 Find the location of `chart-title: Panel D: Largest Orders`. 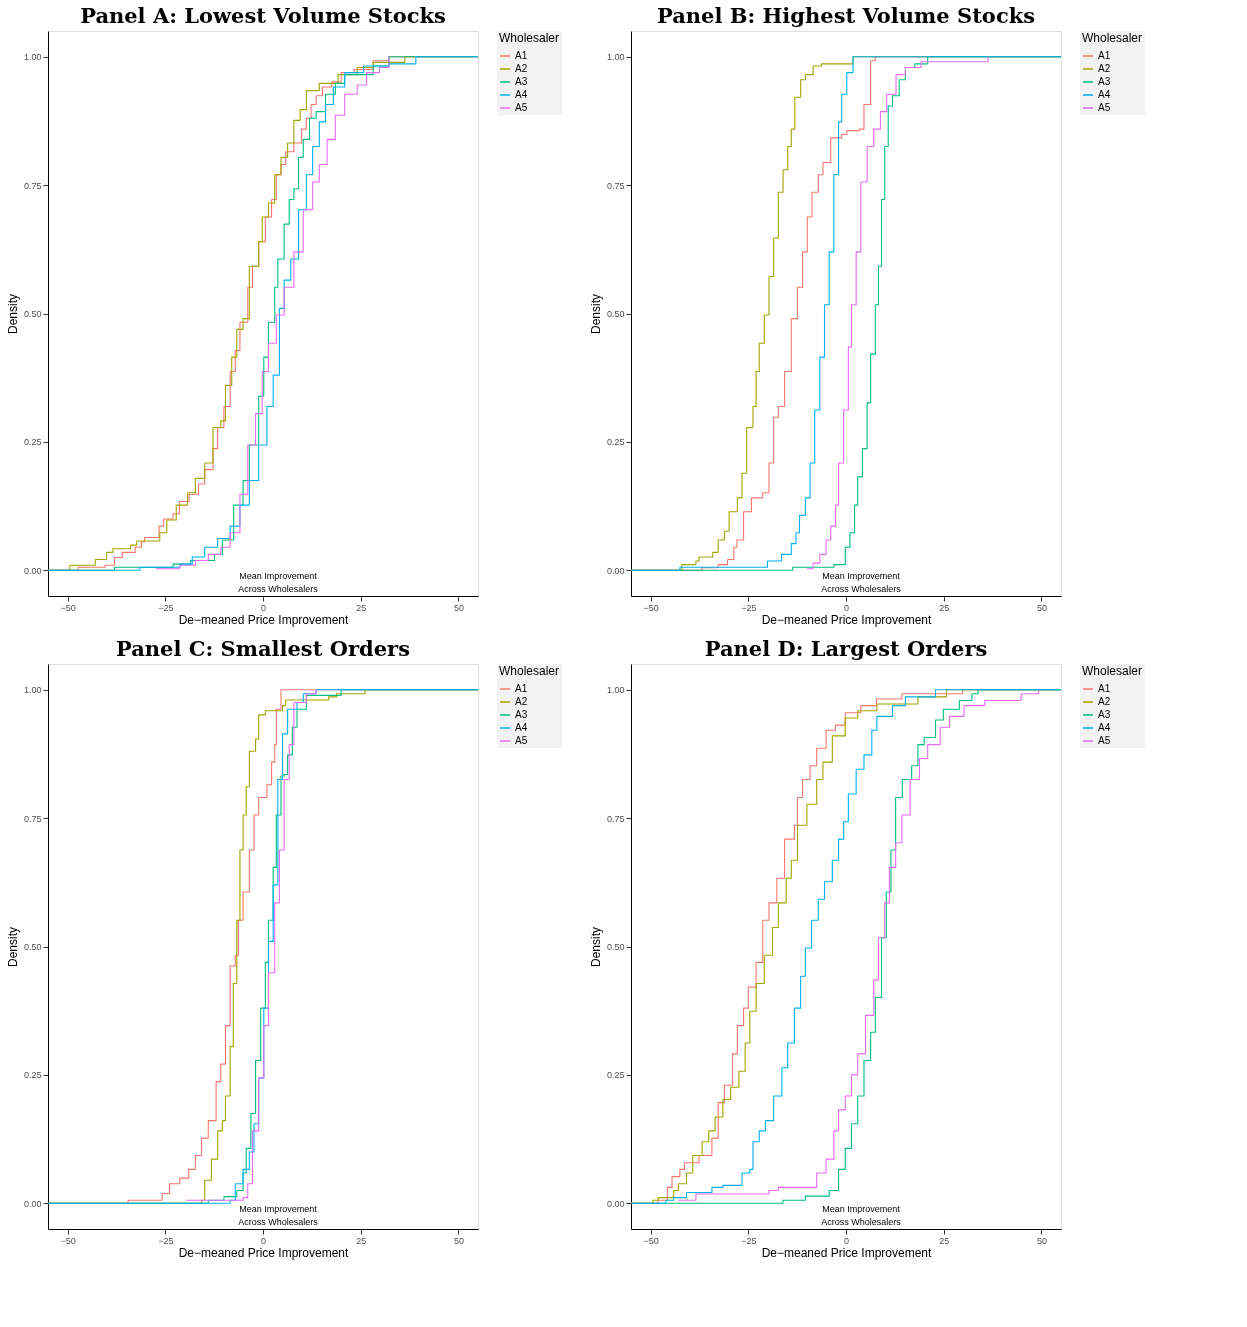

chart-title: Panel D: Largest Orders is located at coordinates (846, 648).